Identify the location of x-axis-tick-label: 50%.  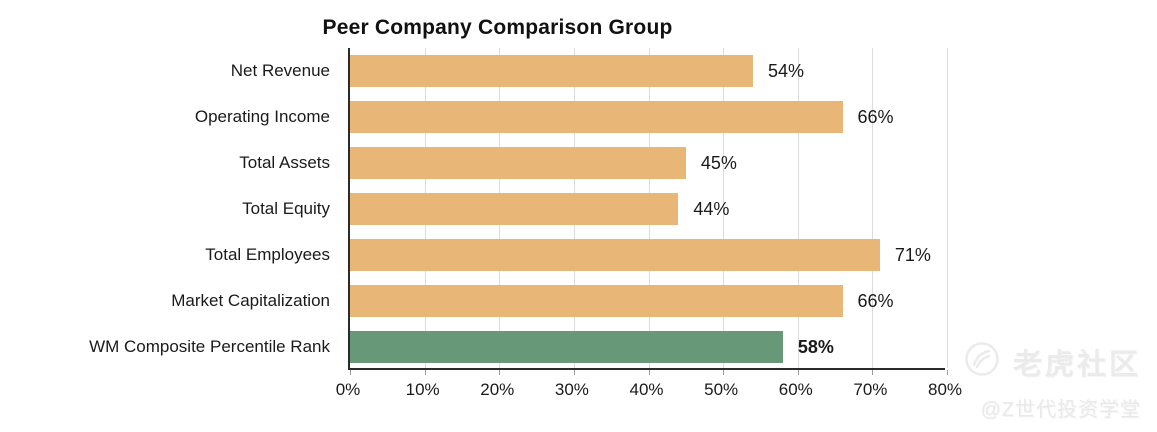
(721, 389).